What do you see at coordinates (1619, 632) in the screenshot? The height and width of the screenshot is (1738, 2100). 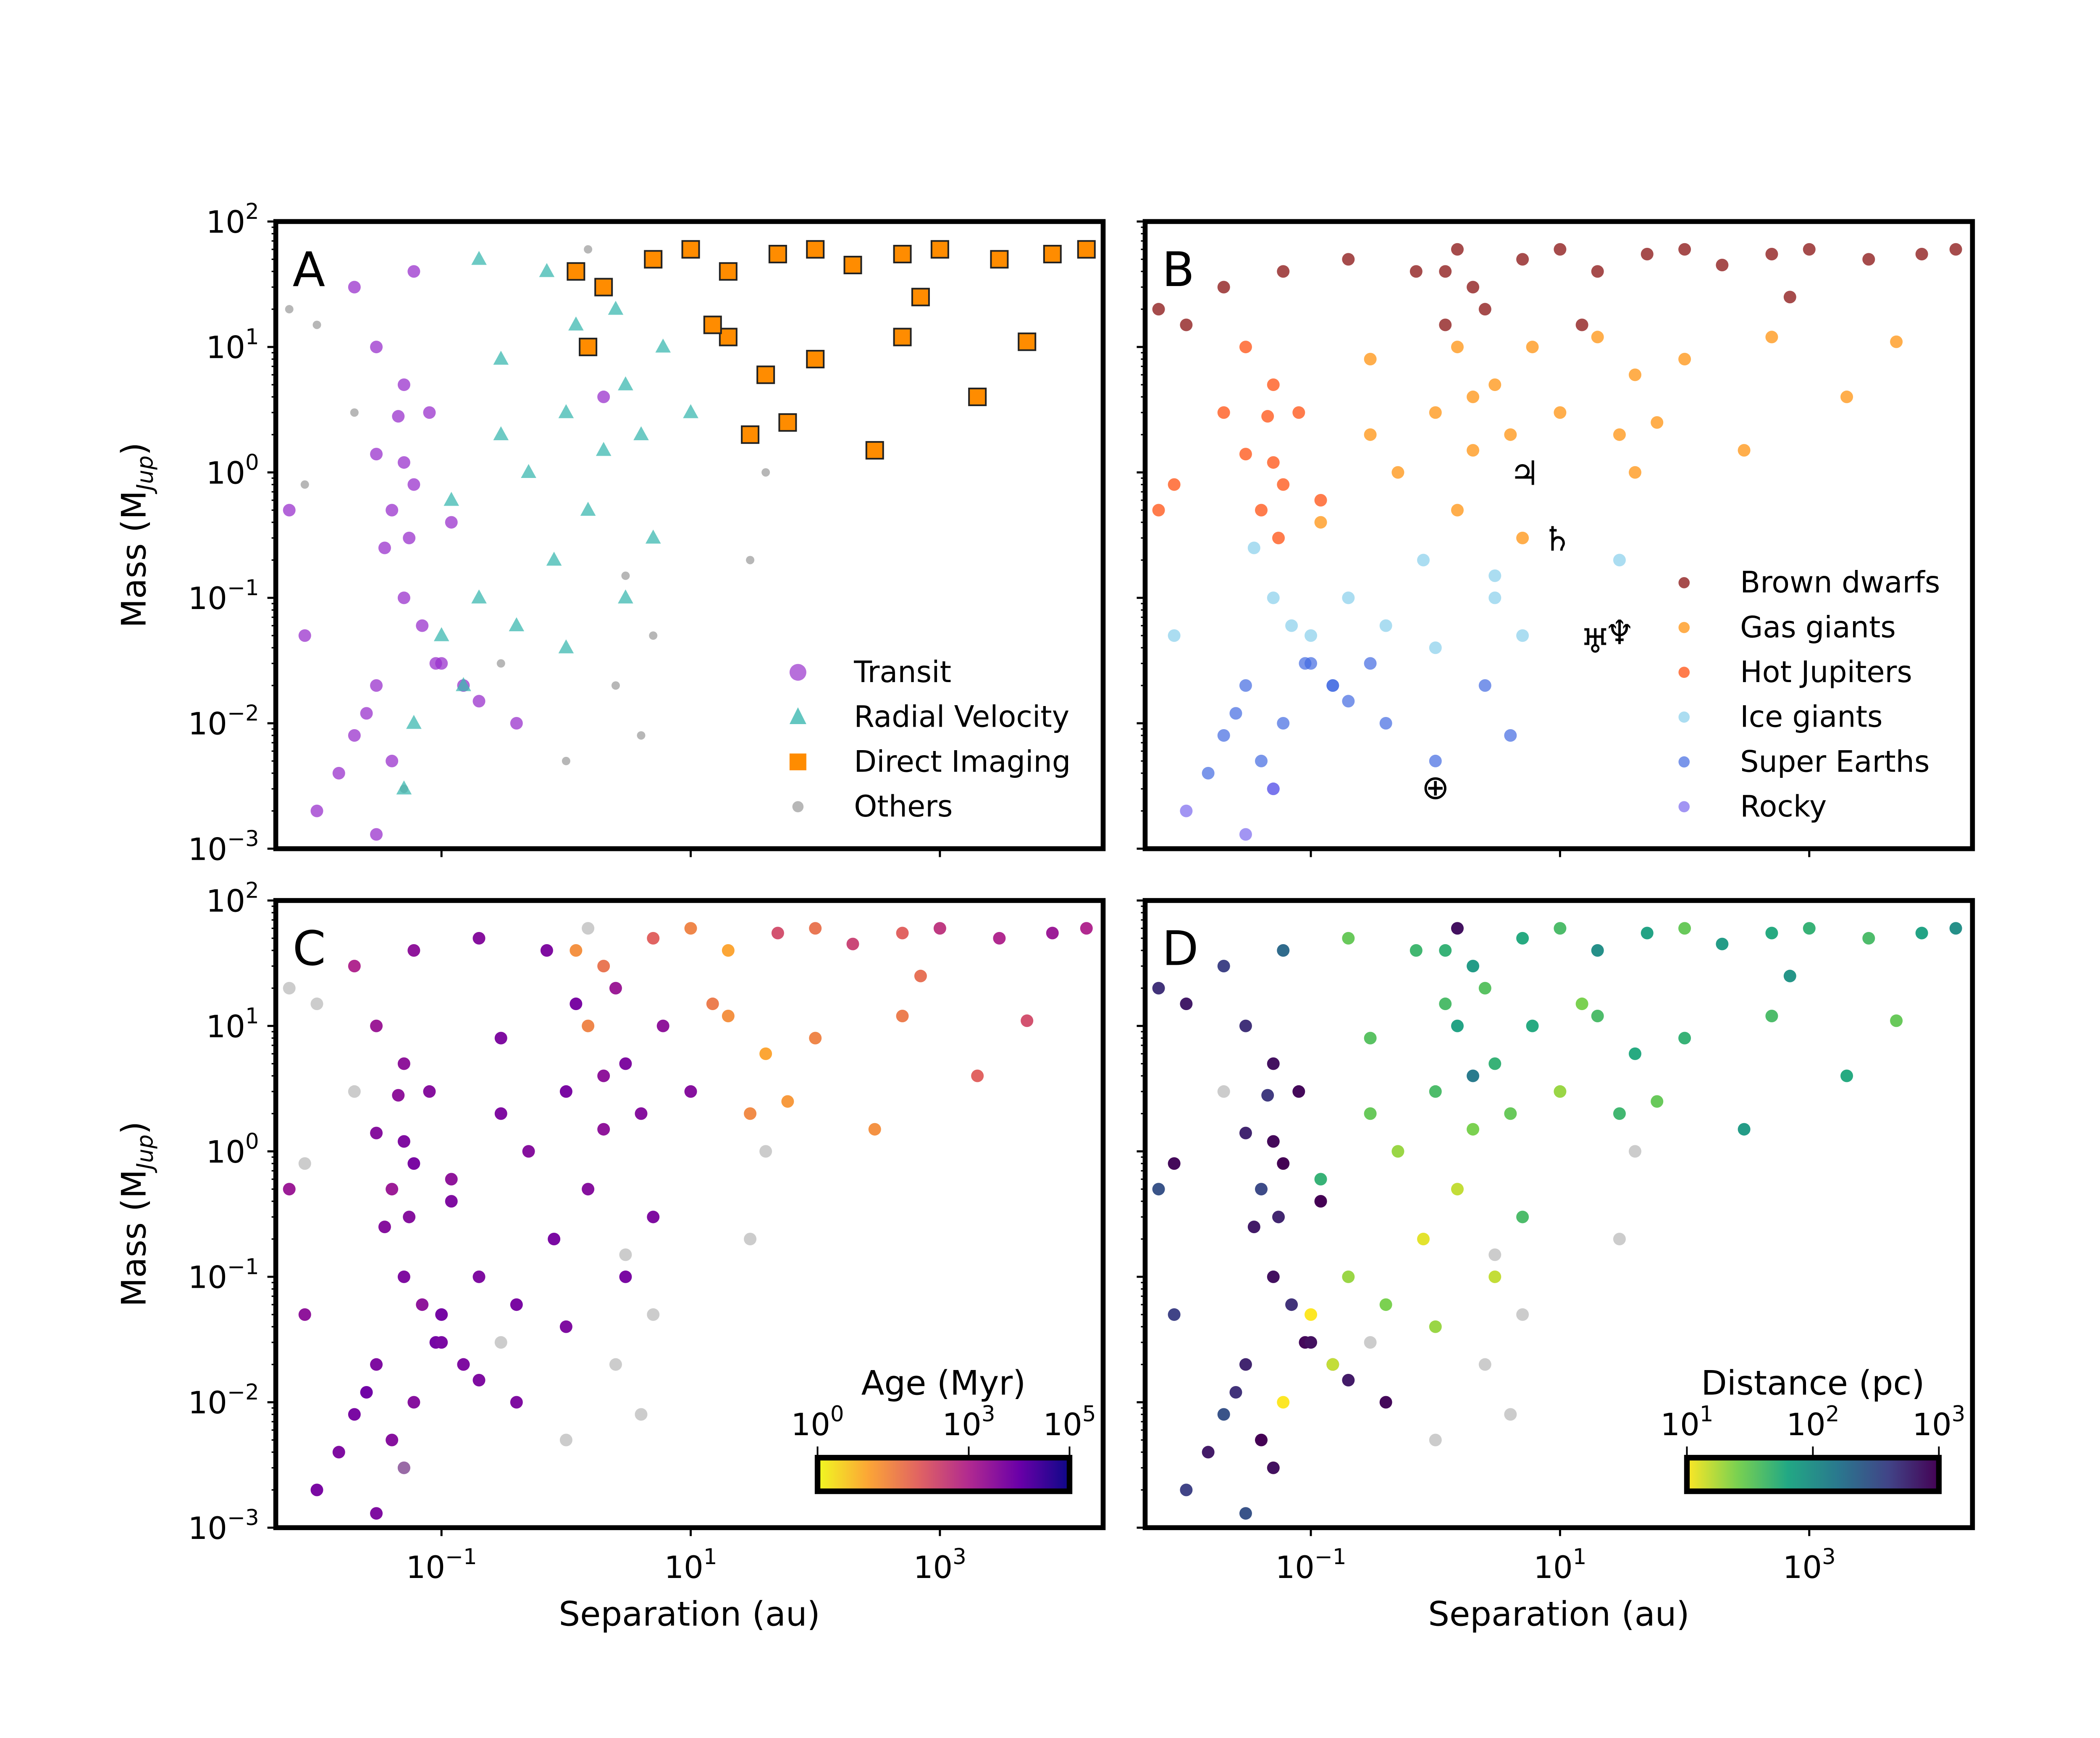 I see `solar-system-planet-neptune: ♆` at bounding box center [1619, 632].